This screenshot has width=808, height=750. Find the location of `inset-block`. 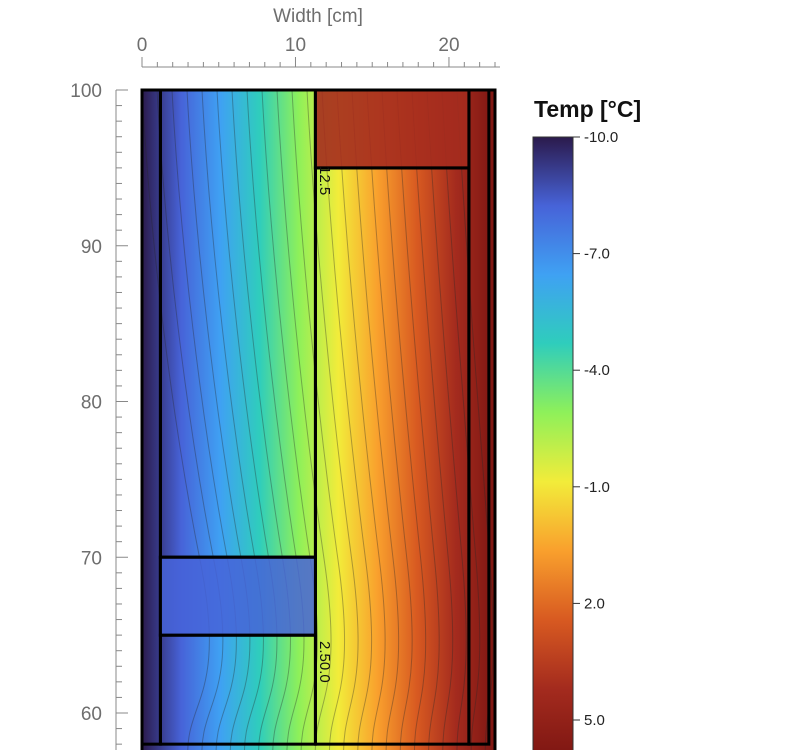

inset-block is located at coordinates (237, 596).